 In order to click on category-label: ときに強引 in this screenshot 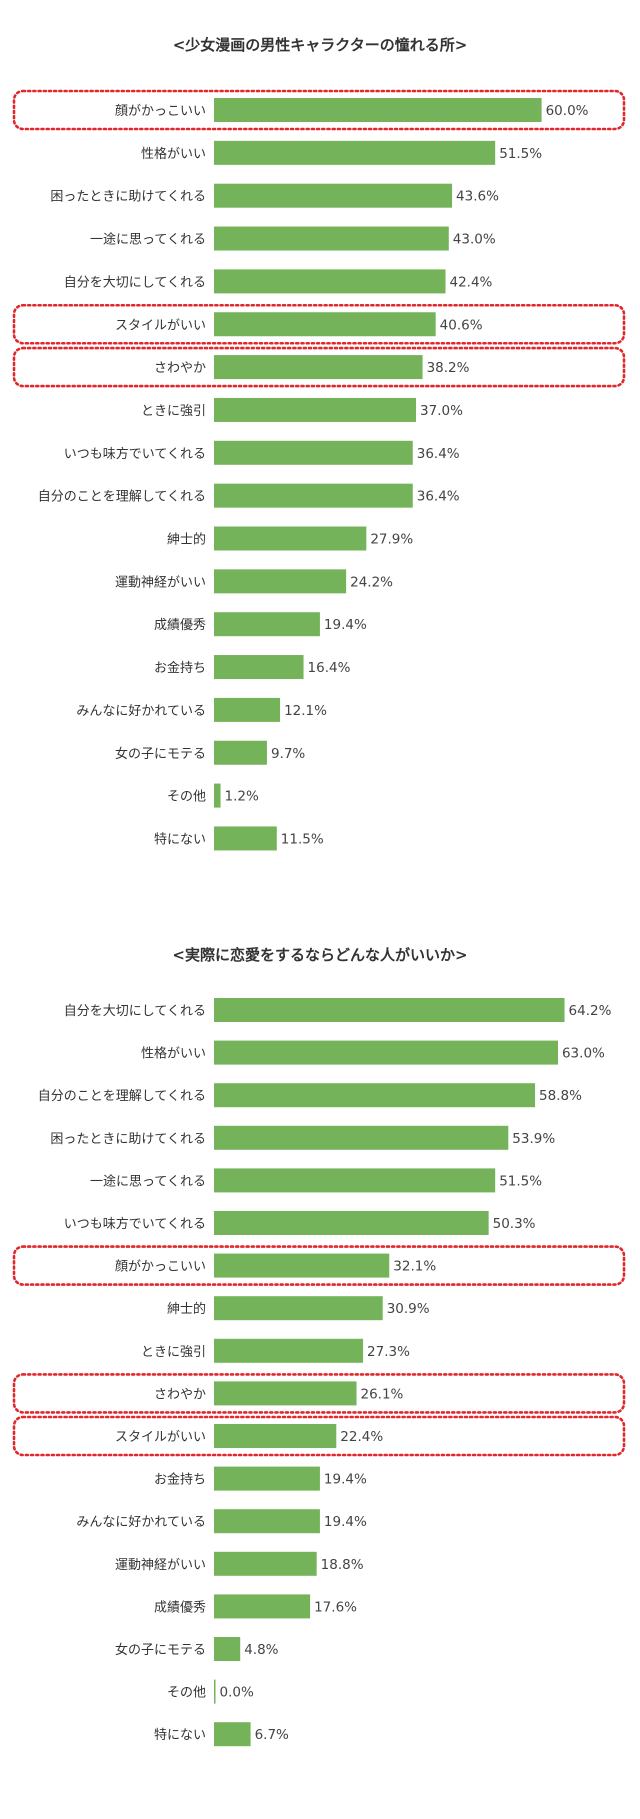, I will do `click(173, 1352)`.